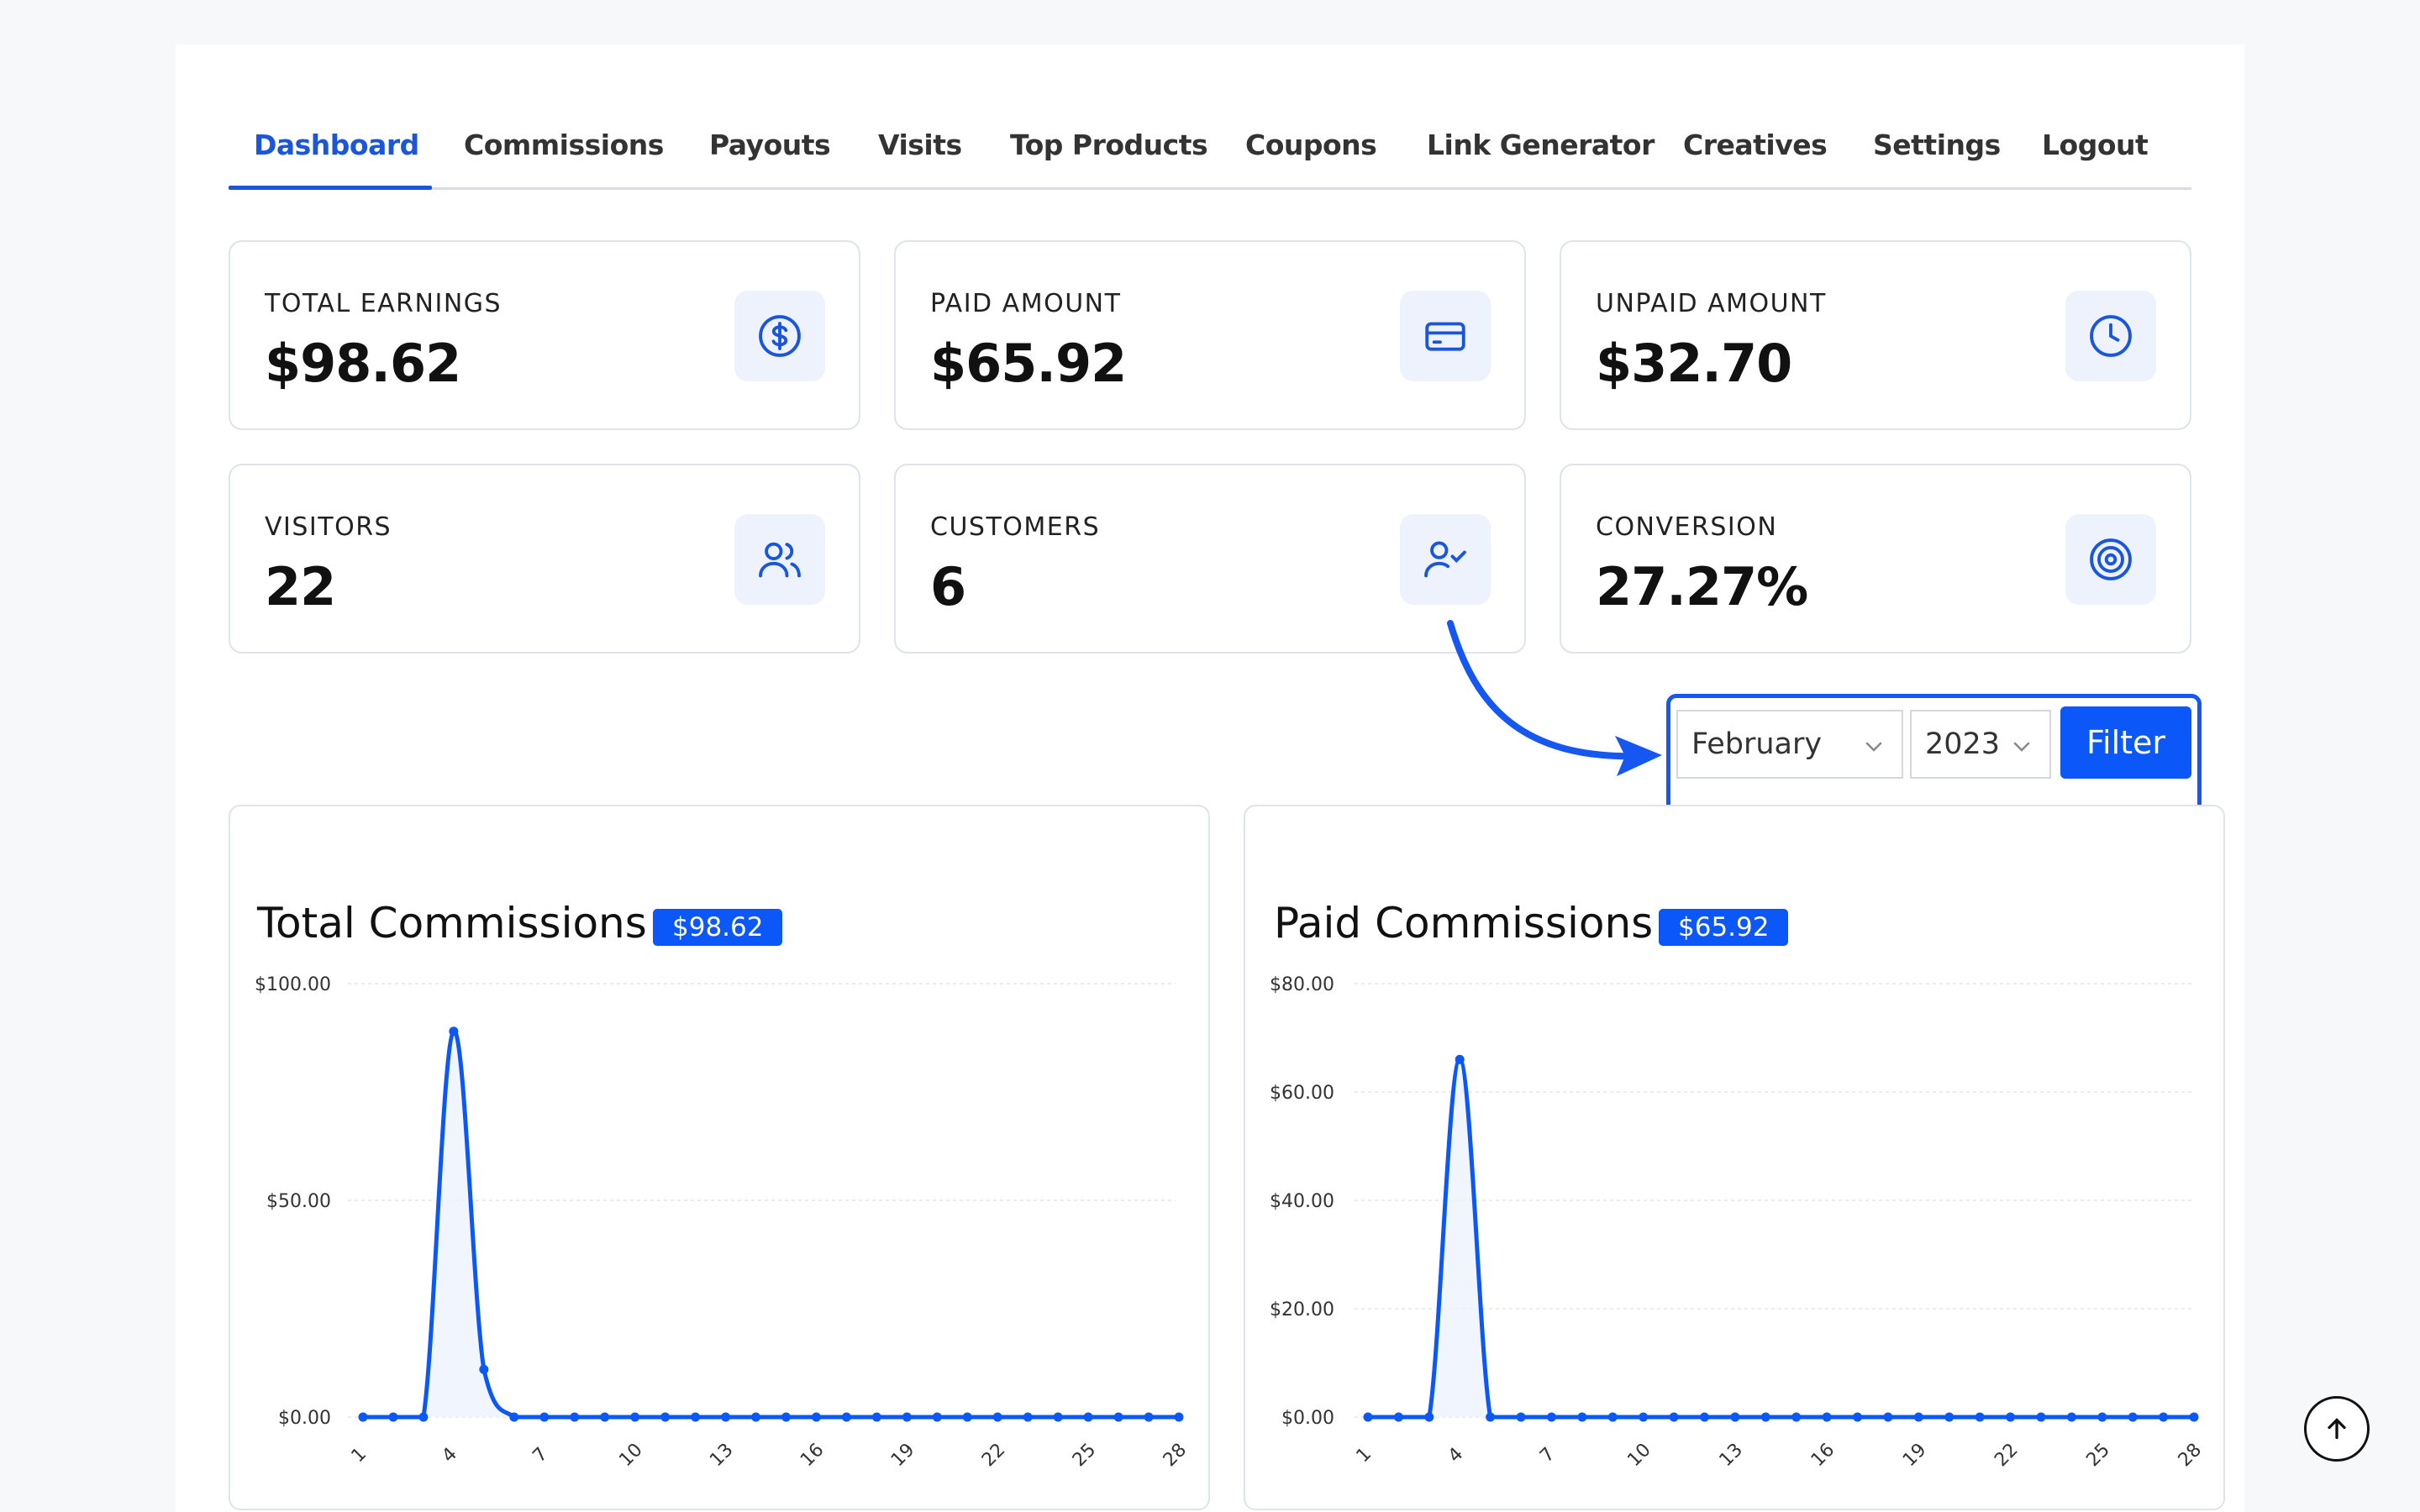  What do you see at coordinates (1109, 145) in the screenshot?
I see `nav-top-products: Top Products` at bounding box center [1109, 145].